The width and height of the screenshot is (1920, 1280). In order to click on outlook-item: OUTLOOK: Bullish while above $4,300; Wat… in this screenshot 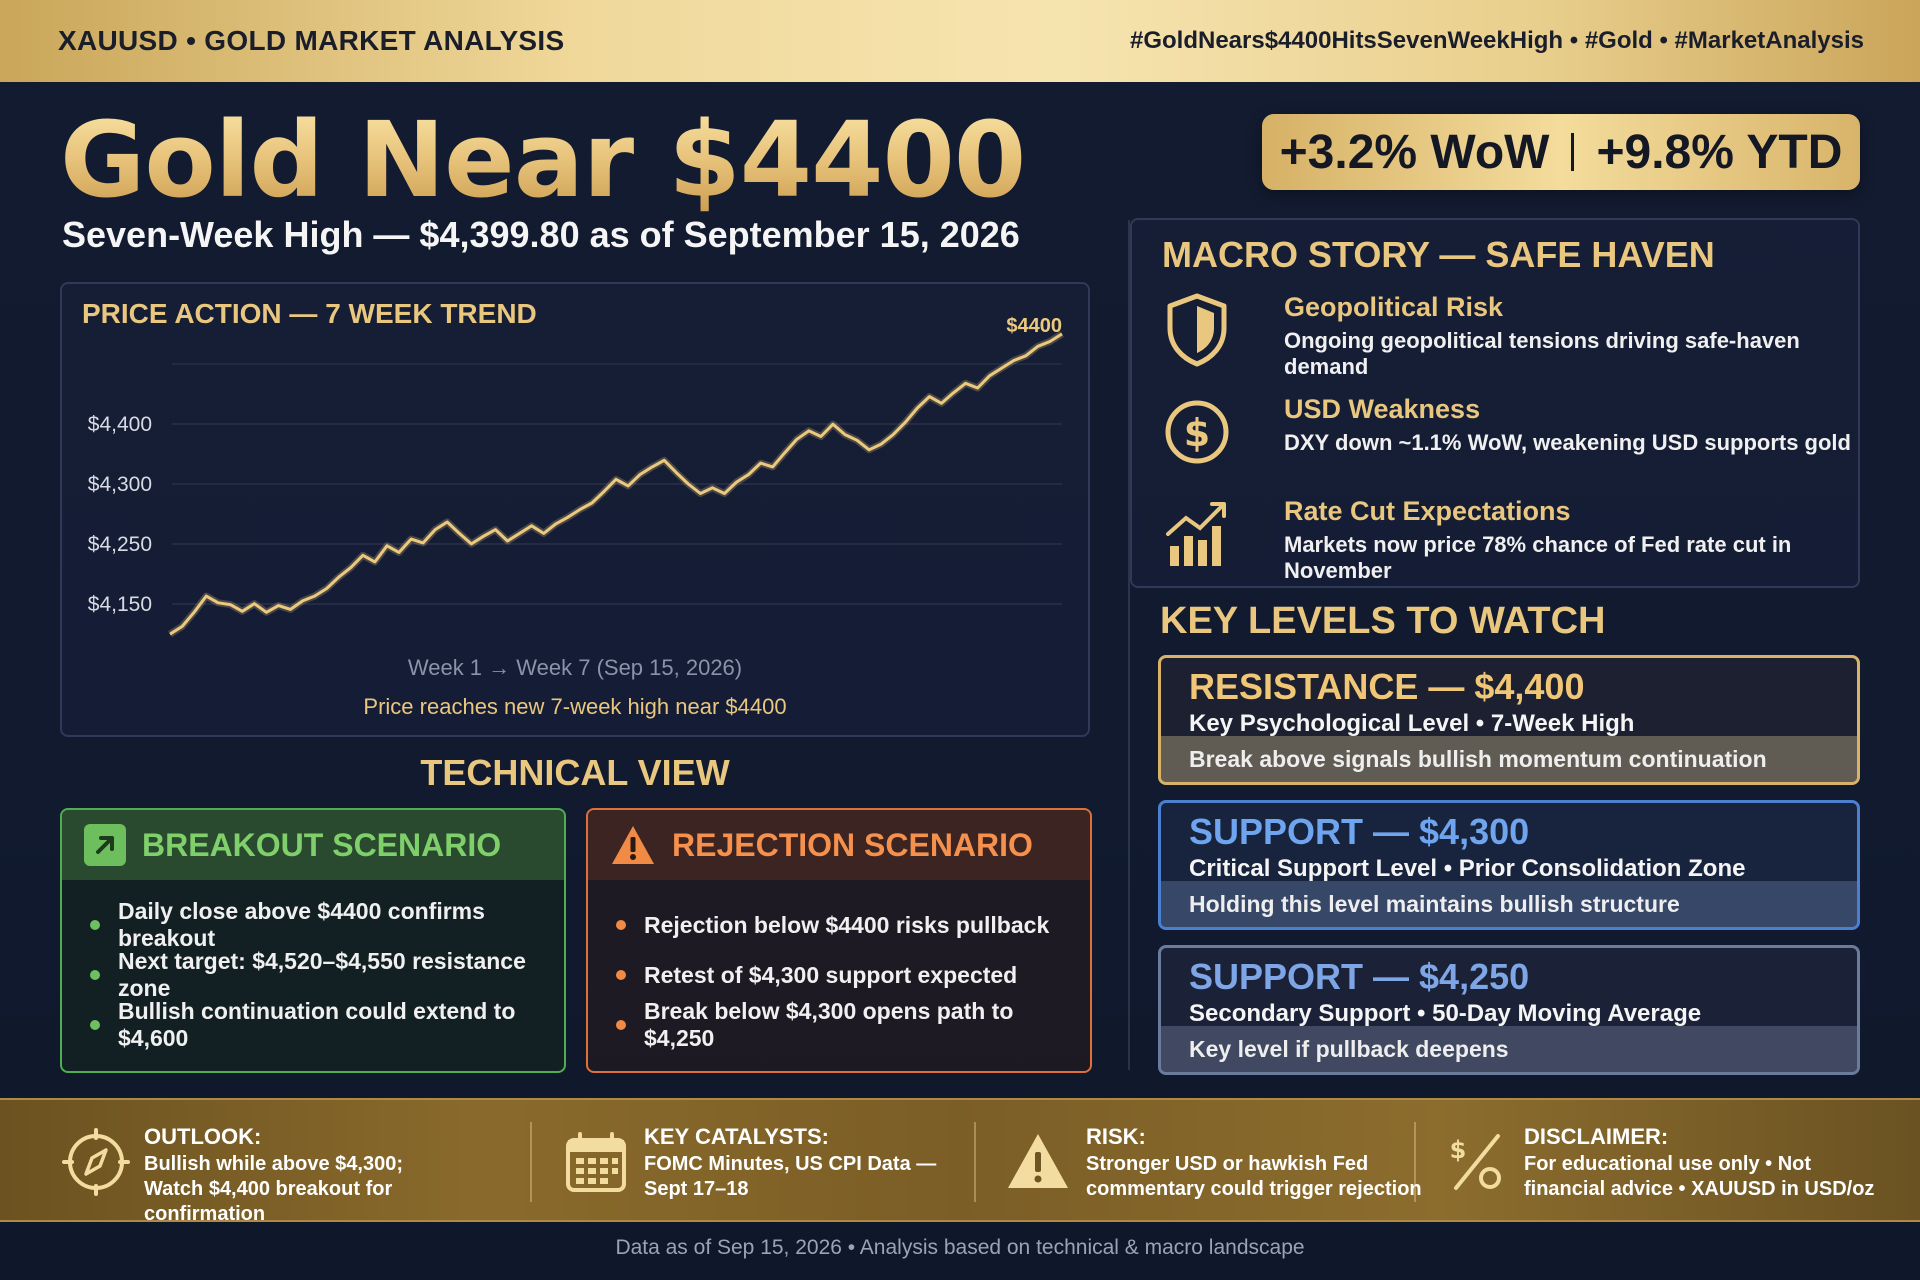, I will do `click(292, 1163)`.